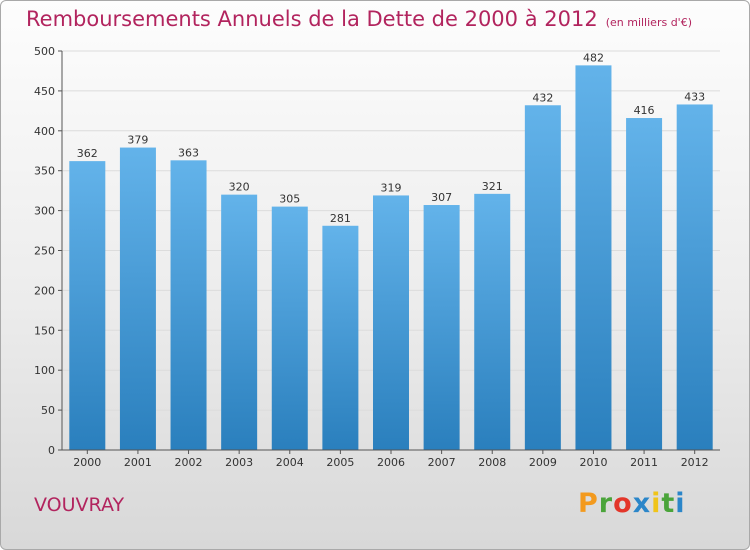  What do you see at coordinates (87, 305) in the screenshot?
I see `bar-2000` at bounding box center [87, 305].